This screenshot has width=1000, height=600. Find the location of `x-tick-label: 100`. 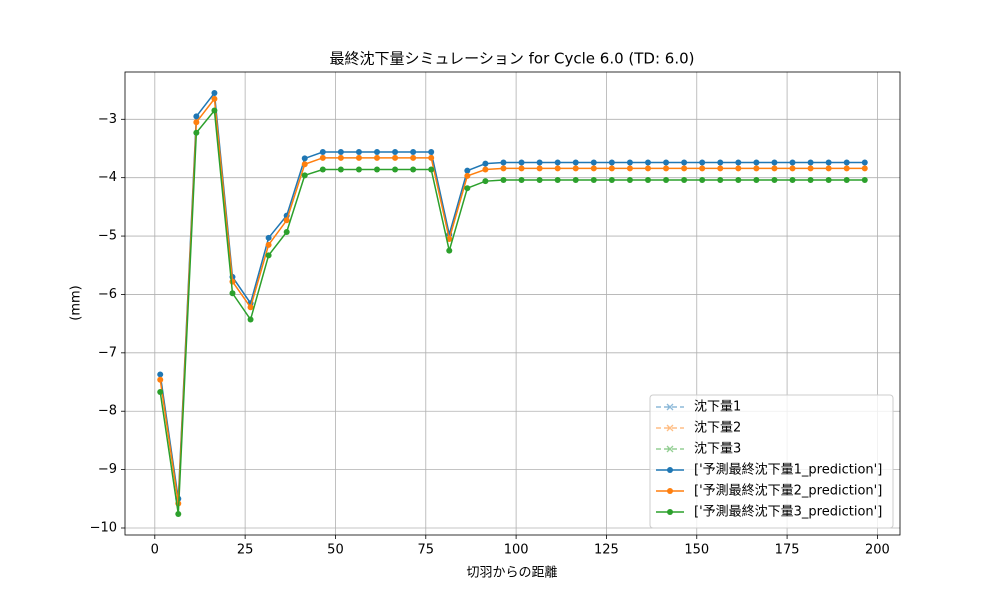

x-tick-label: 100 is located at coordinates (516, 550).